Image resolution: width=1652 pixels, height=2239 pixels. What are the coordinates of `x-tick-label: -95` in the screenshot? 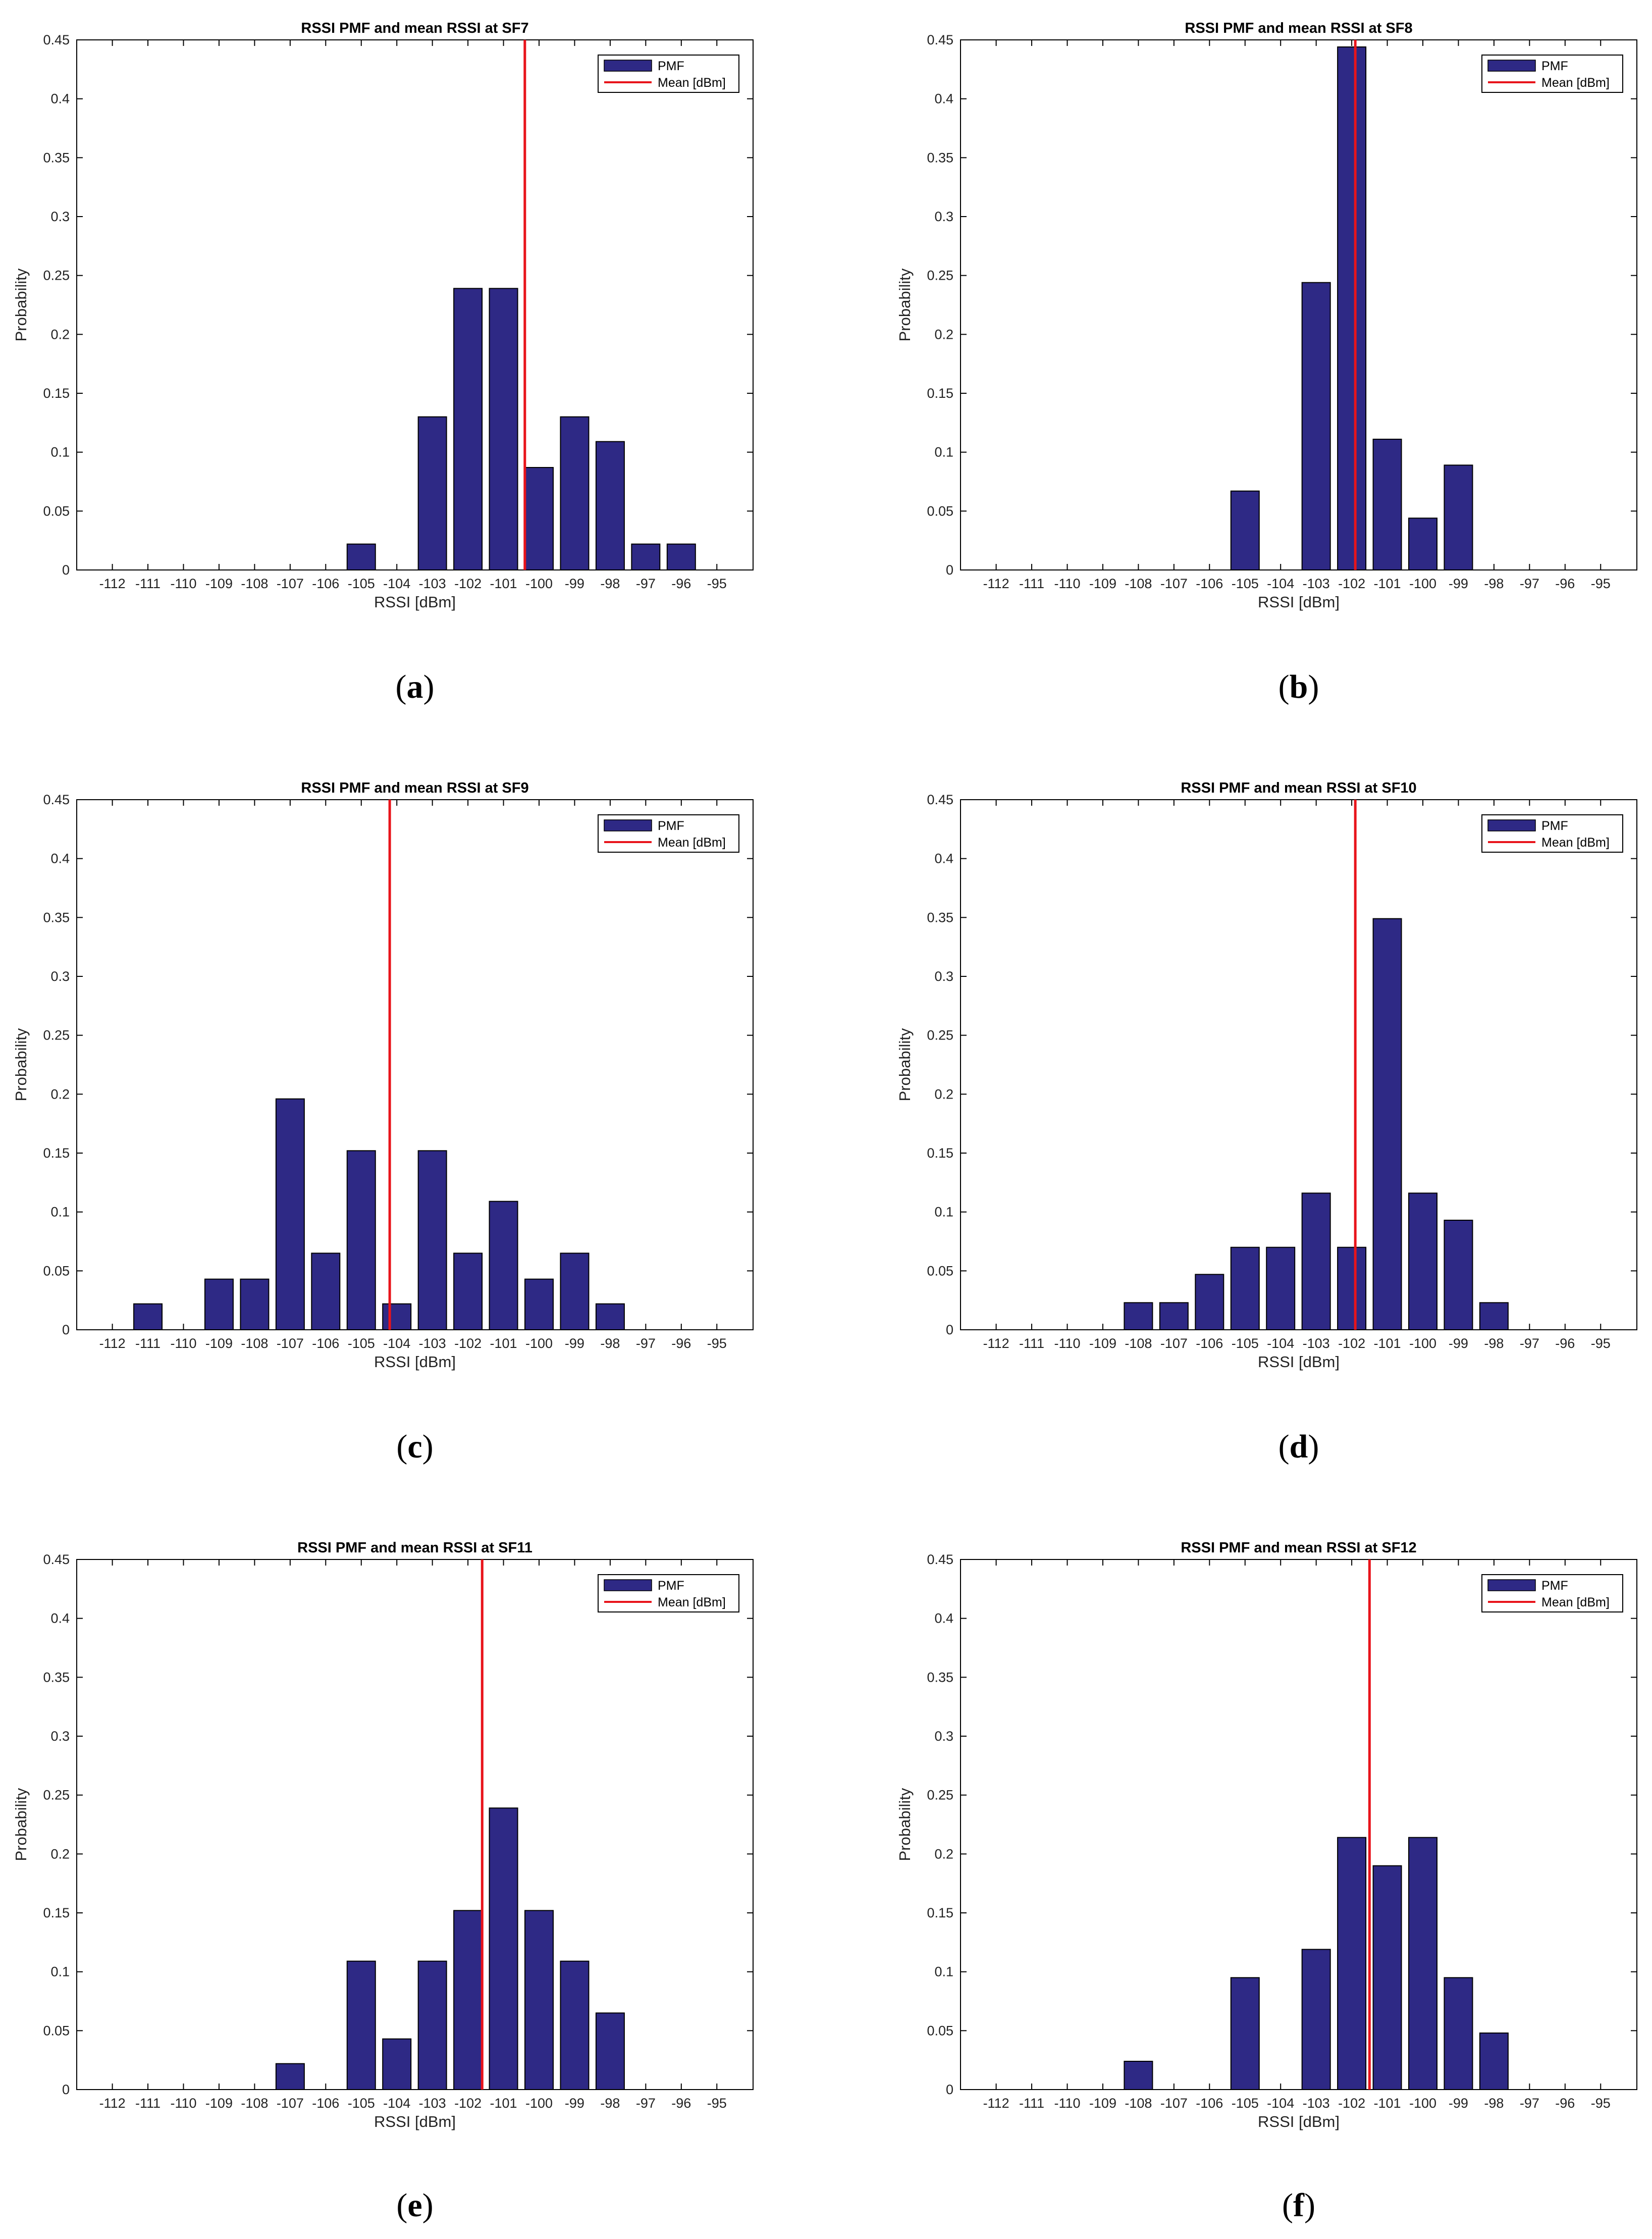 It's located at (717, 583).